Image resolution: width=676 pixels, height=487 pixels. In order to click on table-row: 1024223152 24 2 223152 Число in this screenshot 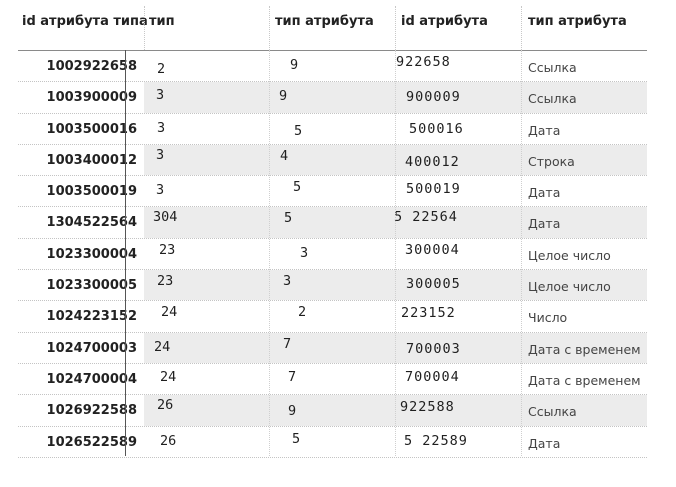, I will do `click(332, 317)`.